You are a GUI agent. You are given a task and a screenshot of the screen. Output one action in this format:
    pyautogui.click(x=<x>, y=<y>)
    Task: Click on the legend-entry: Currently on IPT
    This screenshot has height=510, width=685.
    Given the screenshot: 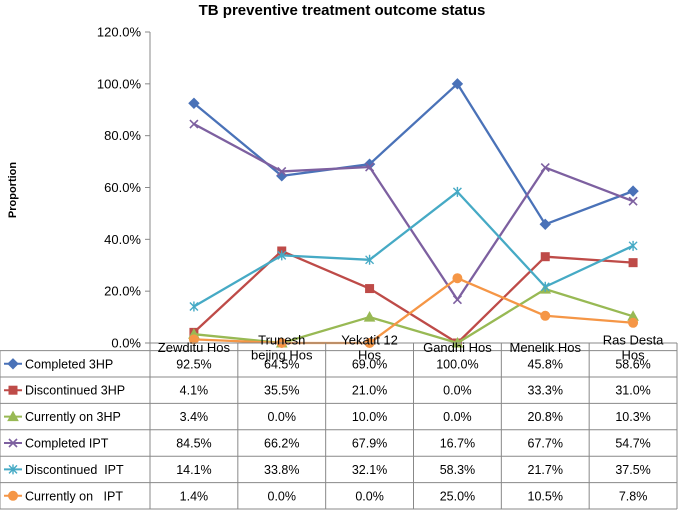 What is the action you would take?
    pyautogui.click(x=63, y=496)
    